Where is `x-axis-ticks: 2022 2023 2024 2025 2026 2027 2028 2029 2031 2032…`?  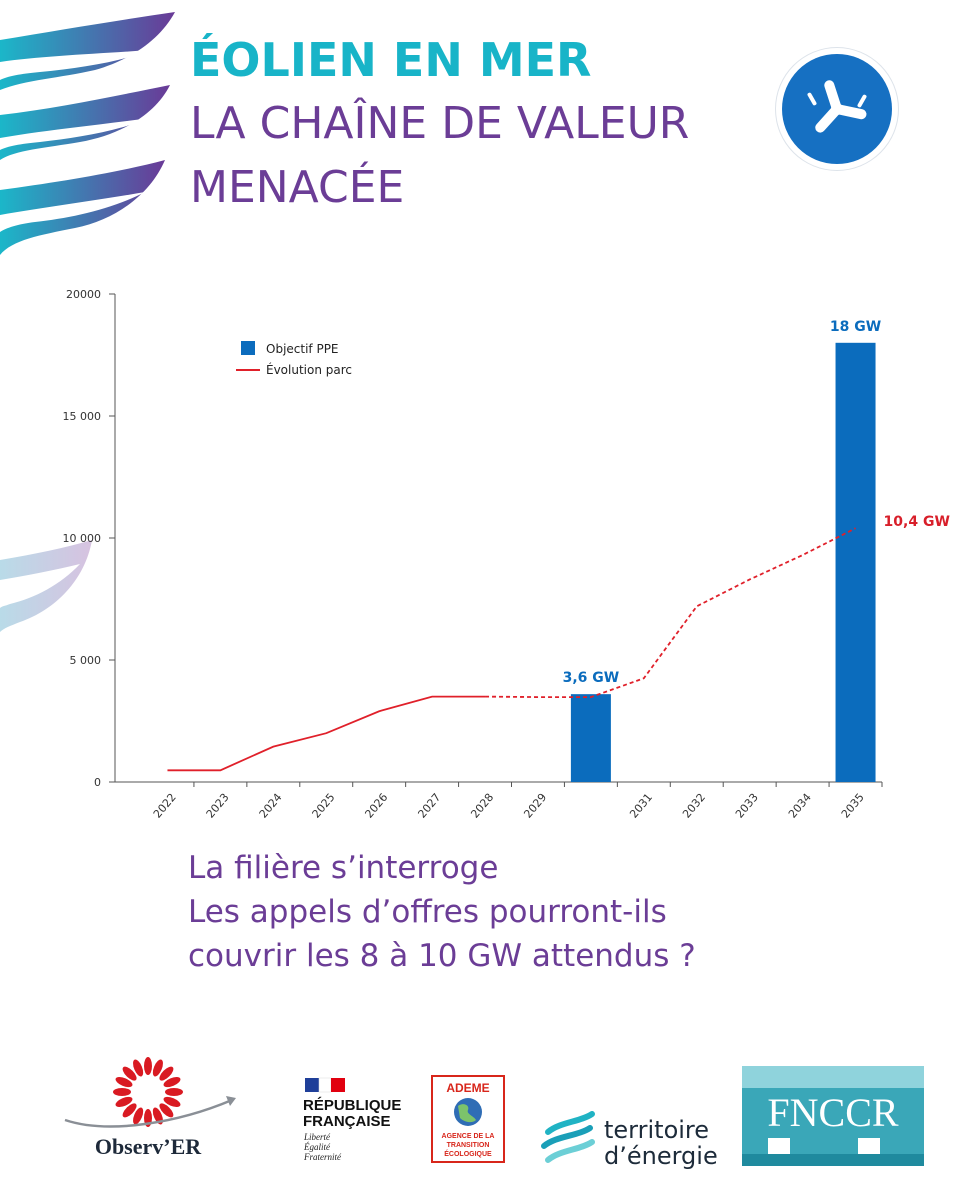
x-axis-ticks: 2022 2023 2024 2025 2026 2027 2028 2029 2031 2032… is located at coordinates (517, 801).